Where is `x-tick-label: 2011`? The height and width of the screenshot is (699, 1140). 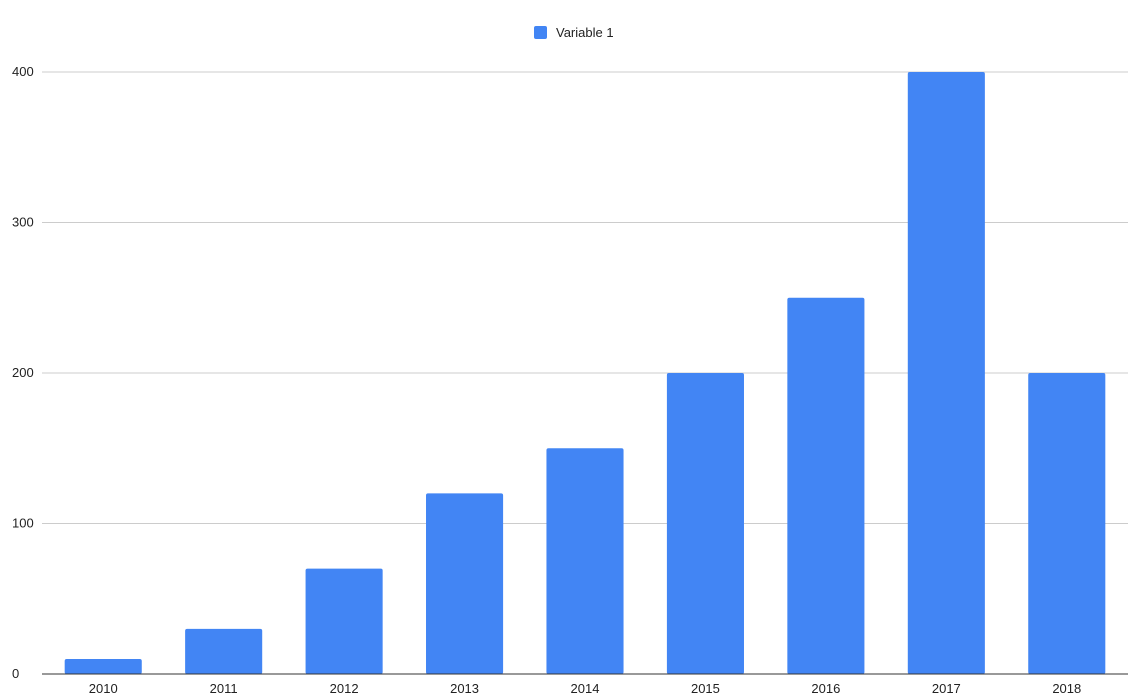 x-tick-label: 2011 is located at coordinates (224, 688).